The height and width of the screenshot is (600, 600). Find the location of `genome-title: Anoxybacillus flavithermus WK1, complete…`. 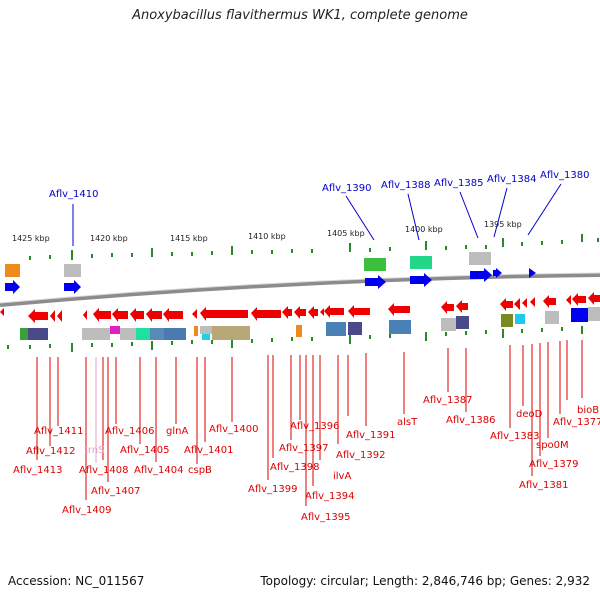

genome-title: Anoxybacillus flavithermus WK1, complete… is located at coordinates (300, 15).